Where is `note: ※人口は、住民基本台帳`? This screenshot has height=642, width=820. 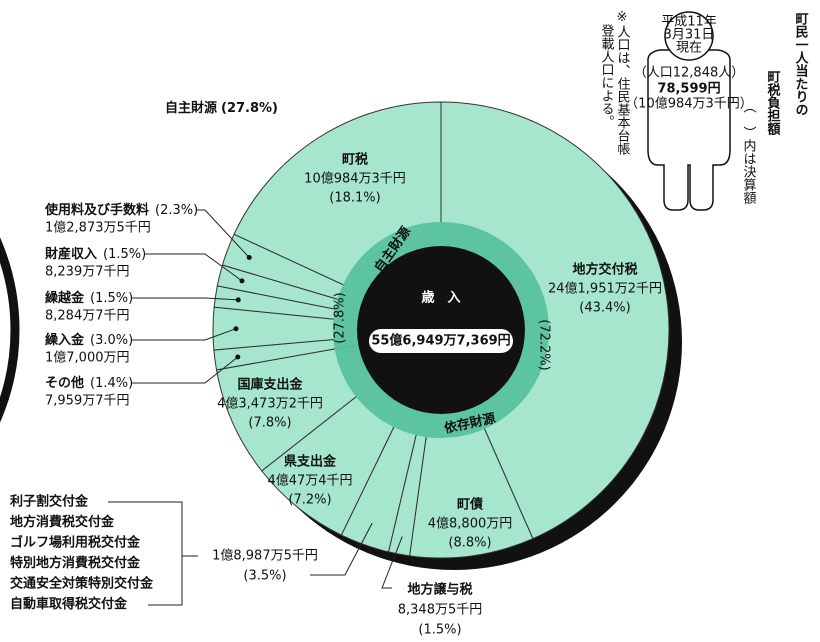
note: ※人口は、住民基本台帳 is located at coordinates (623, 82).